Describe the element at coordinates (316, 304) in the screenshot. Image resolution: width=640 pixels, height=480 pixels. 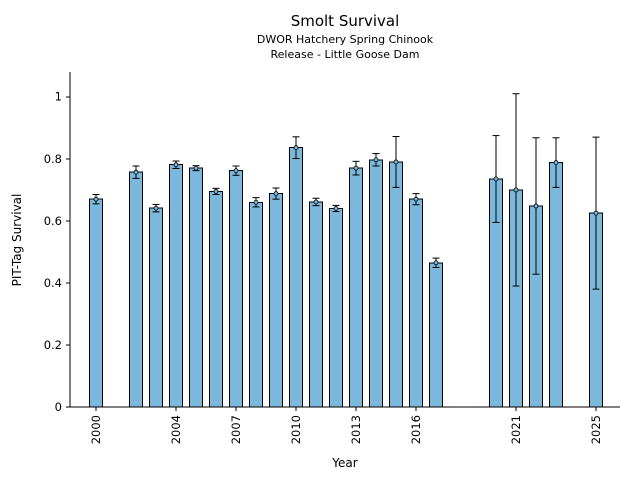
I see `bar-2011` at that location.